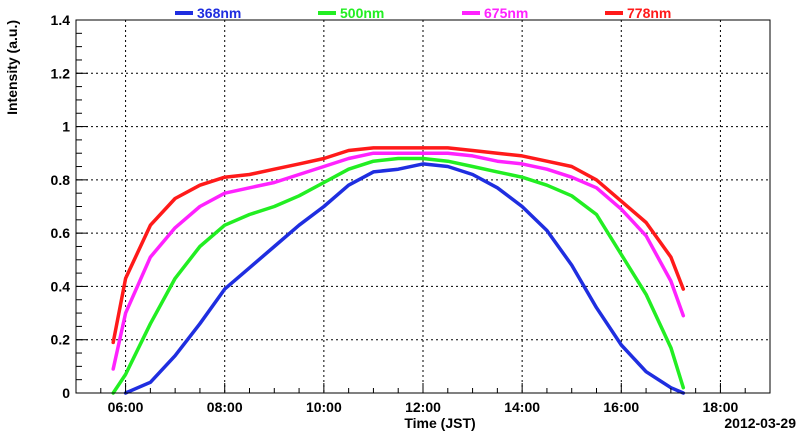  What do you see at coordinates (61, 233) in the screenshot?
I see `y-tick-label: 0.6` at bounding box center [61, 233].